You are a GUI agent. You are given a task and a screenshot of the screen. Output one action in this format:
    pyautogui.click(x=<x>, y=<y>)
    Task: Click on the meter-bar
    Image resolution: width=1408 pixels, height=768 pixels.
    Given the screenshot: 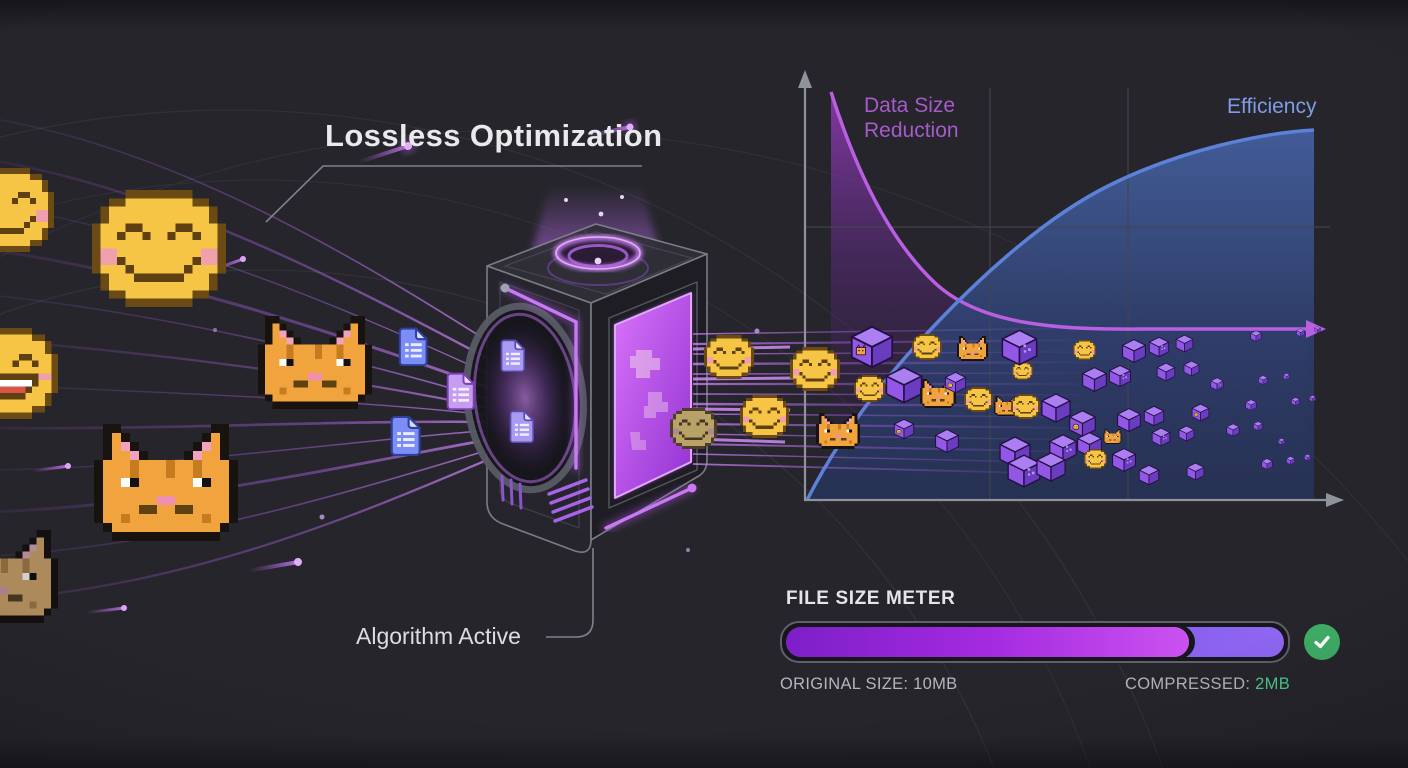 What is the action you would take?
    pyautogui.click(x=1035, y=642)
    